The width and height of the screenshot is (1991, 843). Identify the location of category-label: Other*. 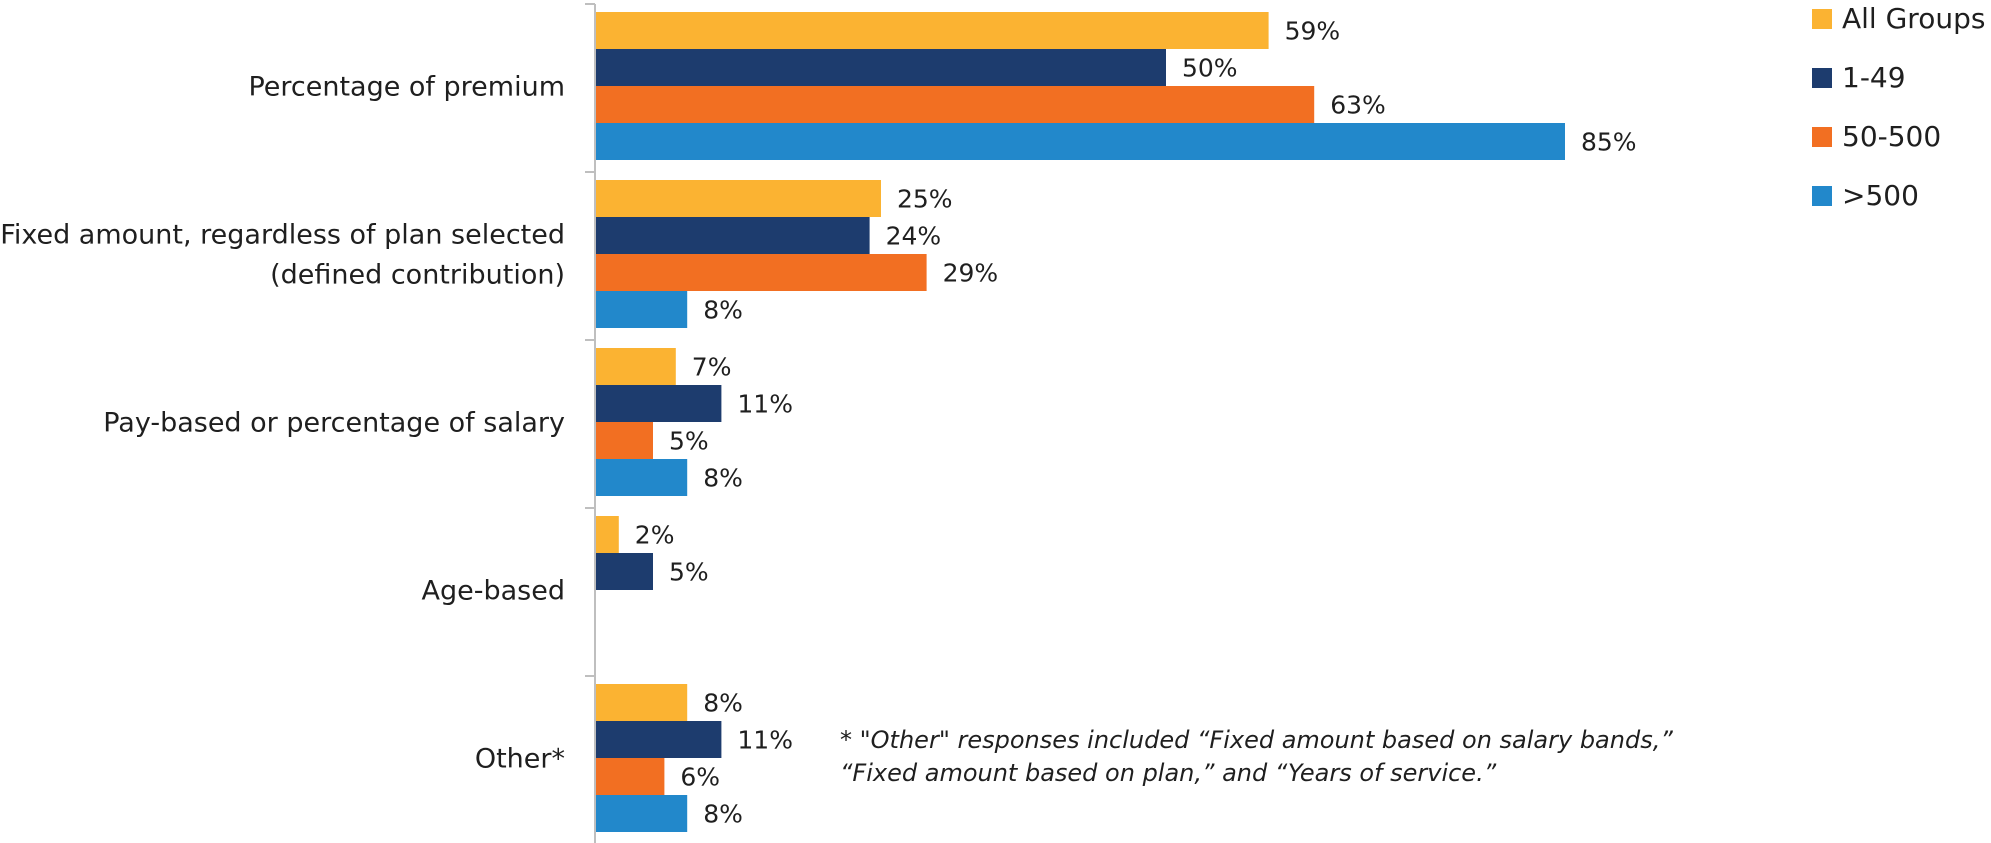
(520, 759).